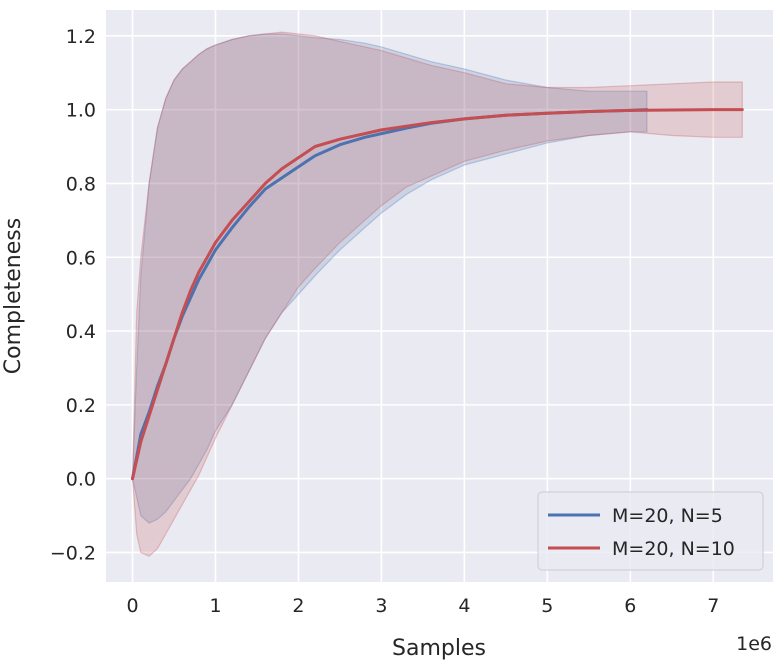 The height and width of the screenshot is (664, 780). I want to click on x-axis-label: Samples, so click(439, 648).